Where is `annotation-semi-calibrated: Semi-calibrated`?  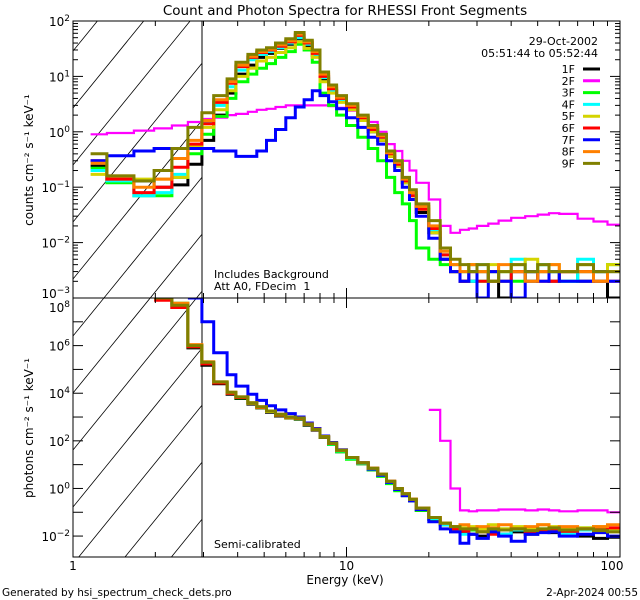 annotation-semi-calibrated: Semi-calibrated is located at coordinates (257, 544).